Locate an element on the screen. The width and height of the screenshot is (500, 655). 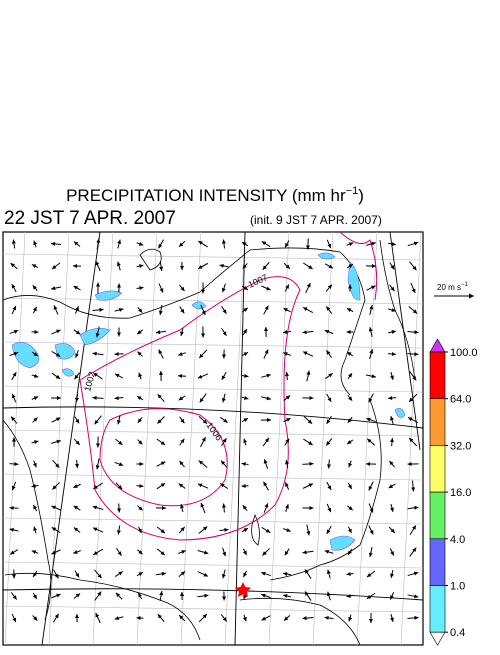
wind-legend: 20 m s−1 is located at coordinates (454, 290).